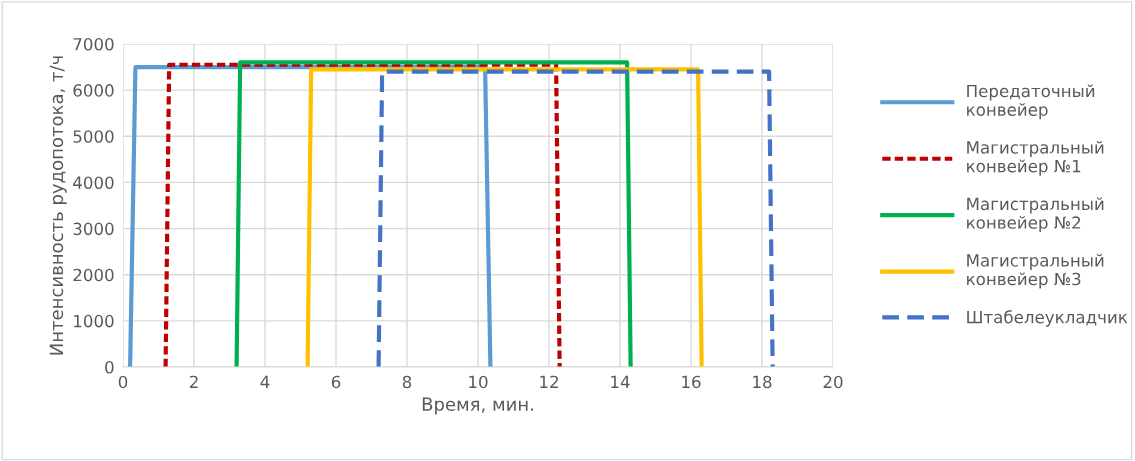 This screenshot has height=461, width=1135. I want to click on x-axis-title: Время, мин., so click(477, 406).